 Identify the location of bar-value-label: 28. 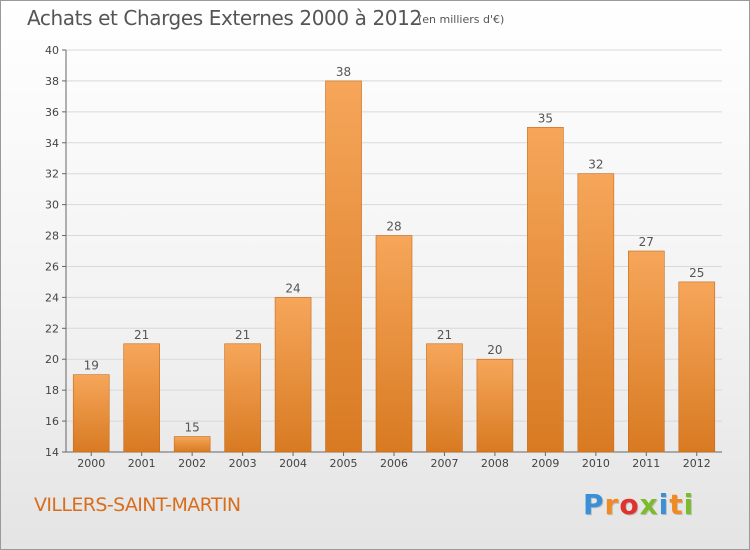
(393, 227).